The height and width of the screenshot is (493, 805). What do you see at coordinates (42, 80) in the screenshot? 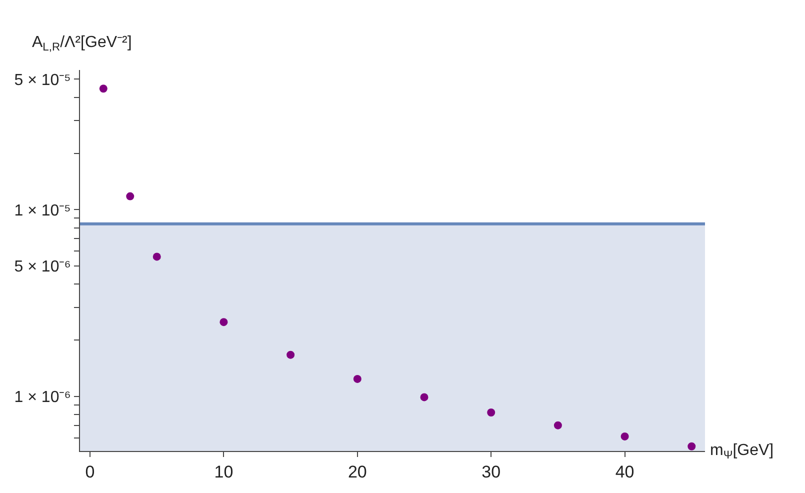
I see `y-tick-label: 5 × 10⁻⁵` at bounding box center [42, 80].